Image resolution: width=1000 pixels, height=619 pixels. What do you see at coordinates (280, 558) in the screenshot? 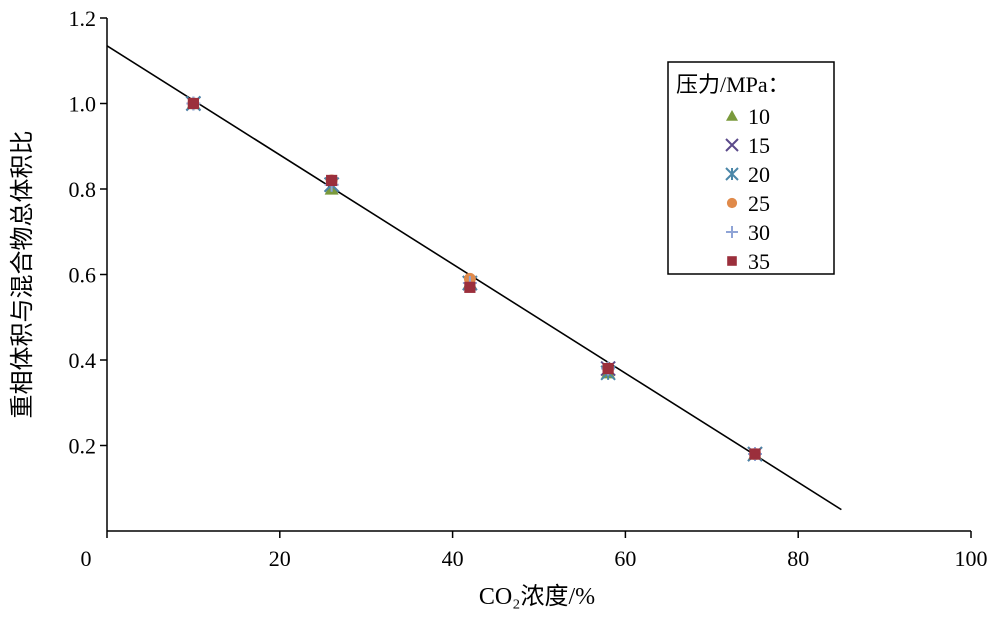
I see `x-tick-label: 20` at bounding box center [280, 558].